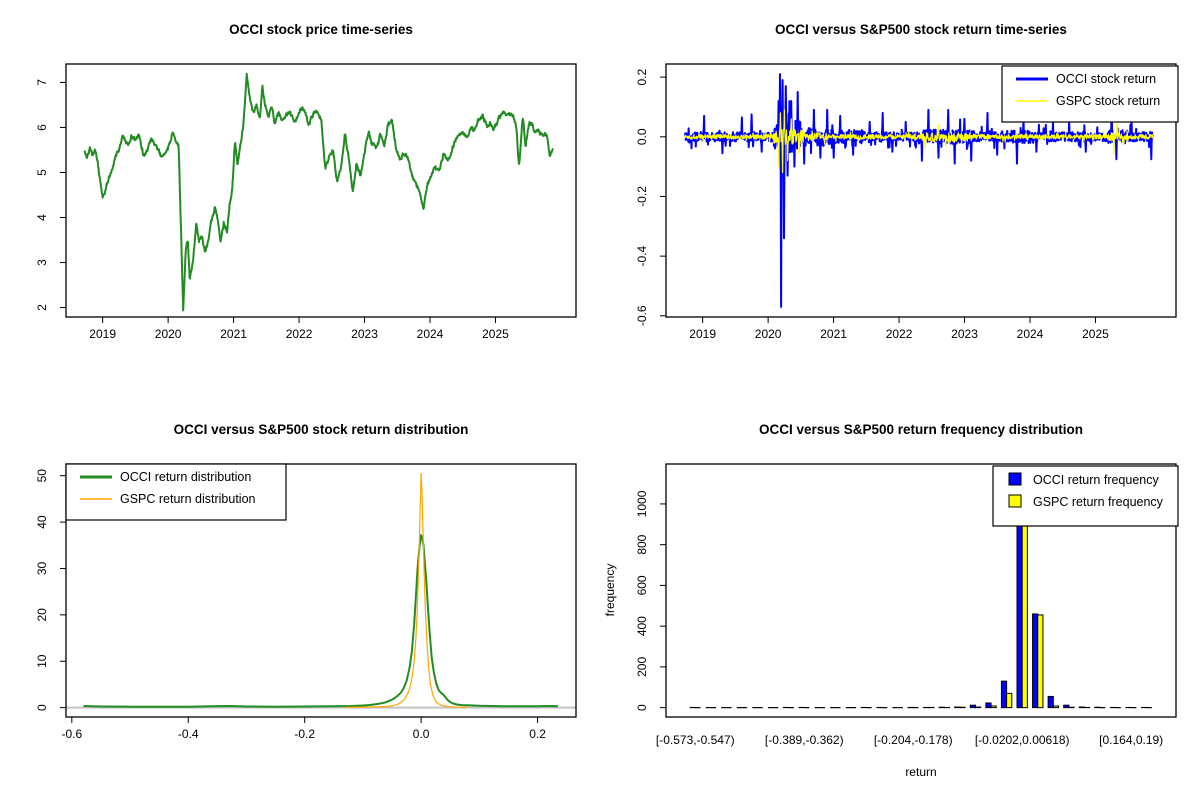 This screenshot has height=800, width=1200. Describe the element at coordinates (913, 740) in the screenshot. I see `x-bin-label: [-0.204,-0.178)` at that location.